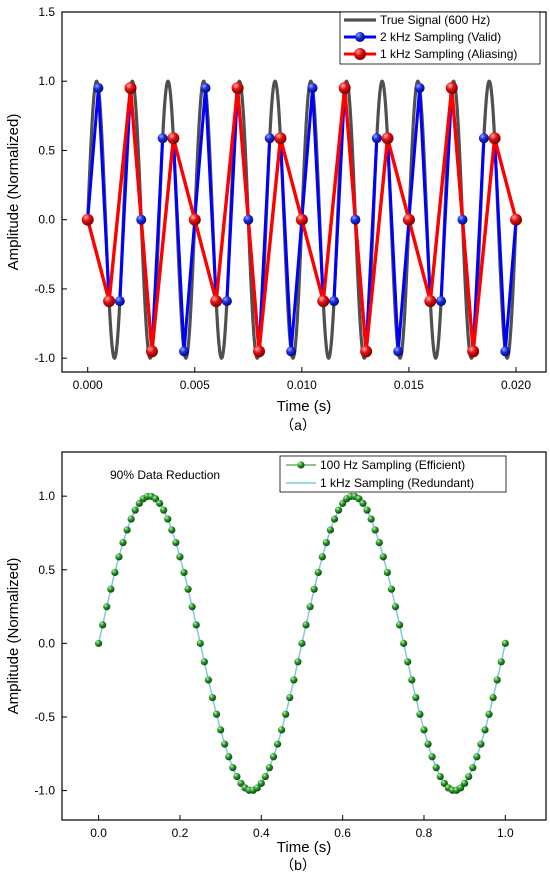  Describe the element at coordinates (13, 192) in the screenshot. I see `panel-a-ylabel: Amplitude (Normalized)` at that location.